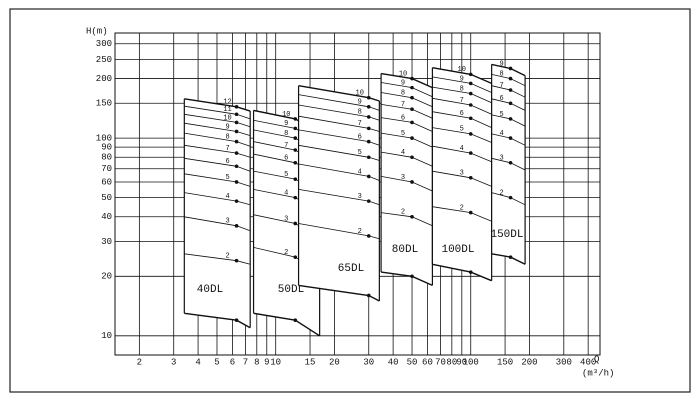 The height and width of the screenshot is (400, 699). I want to click on x-tick-label: 5, so click(216, 362).